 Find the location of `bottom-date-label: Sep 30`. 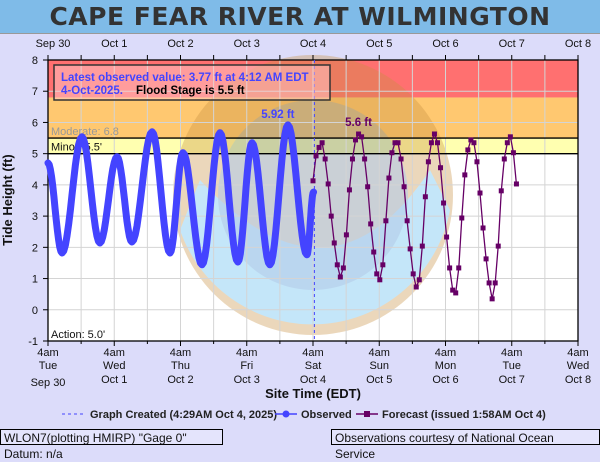

bottom-date-label: Sep 30 is located at coordinates (48, 383).